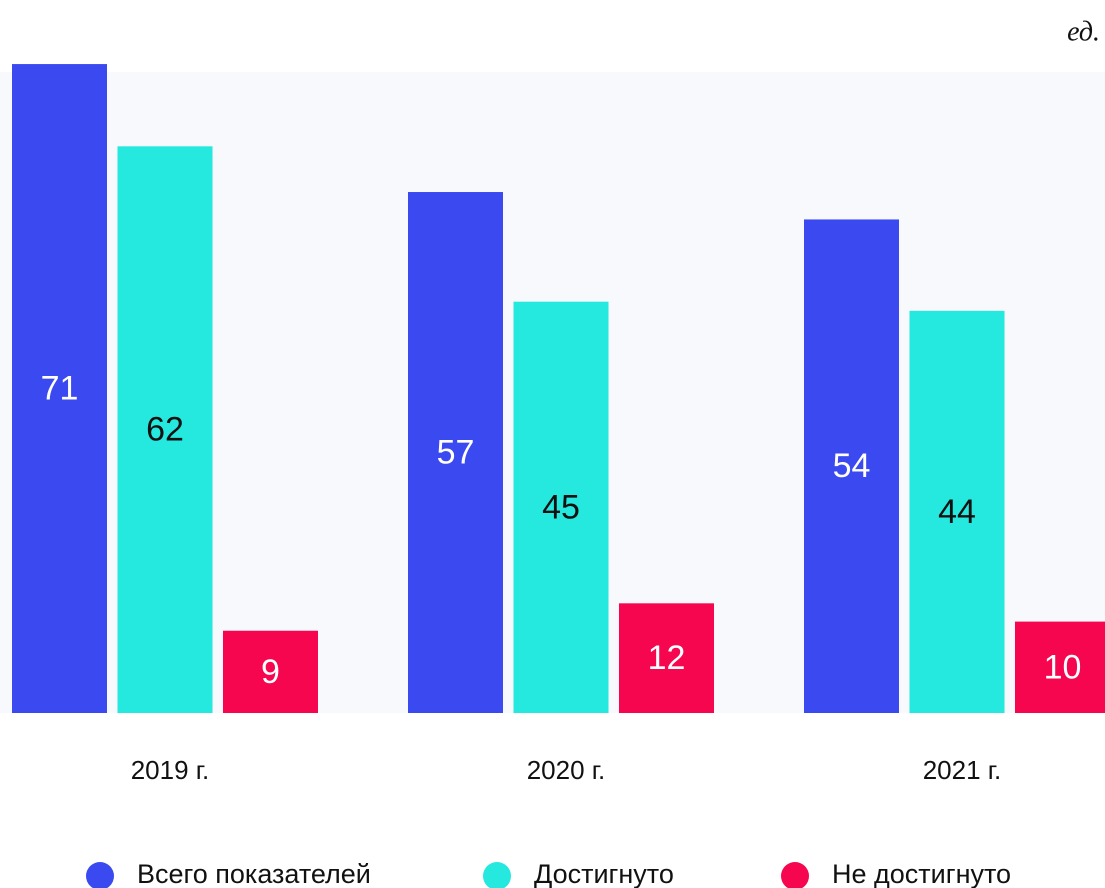  I want to click on value-label: 57, so click(456, 452).